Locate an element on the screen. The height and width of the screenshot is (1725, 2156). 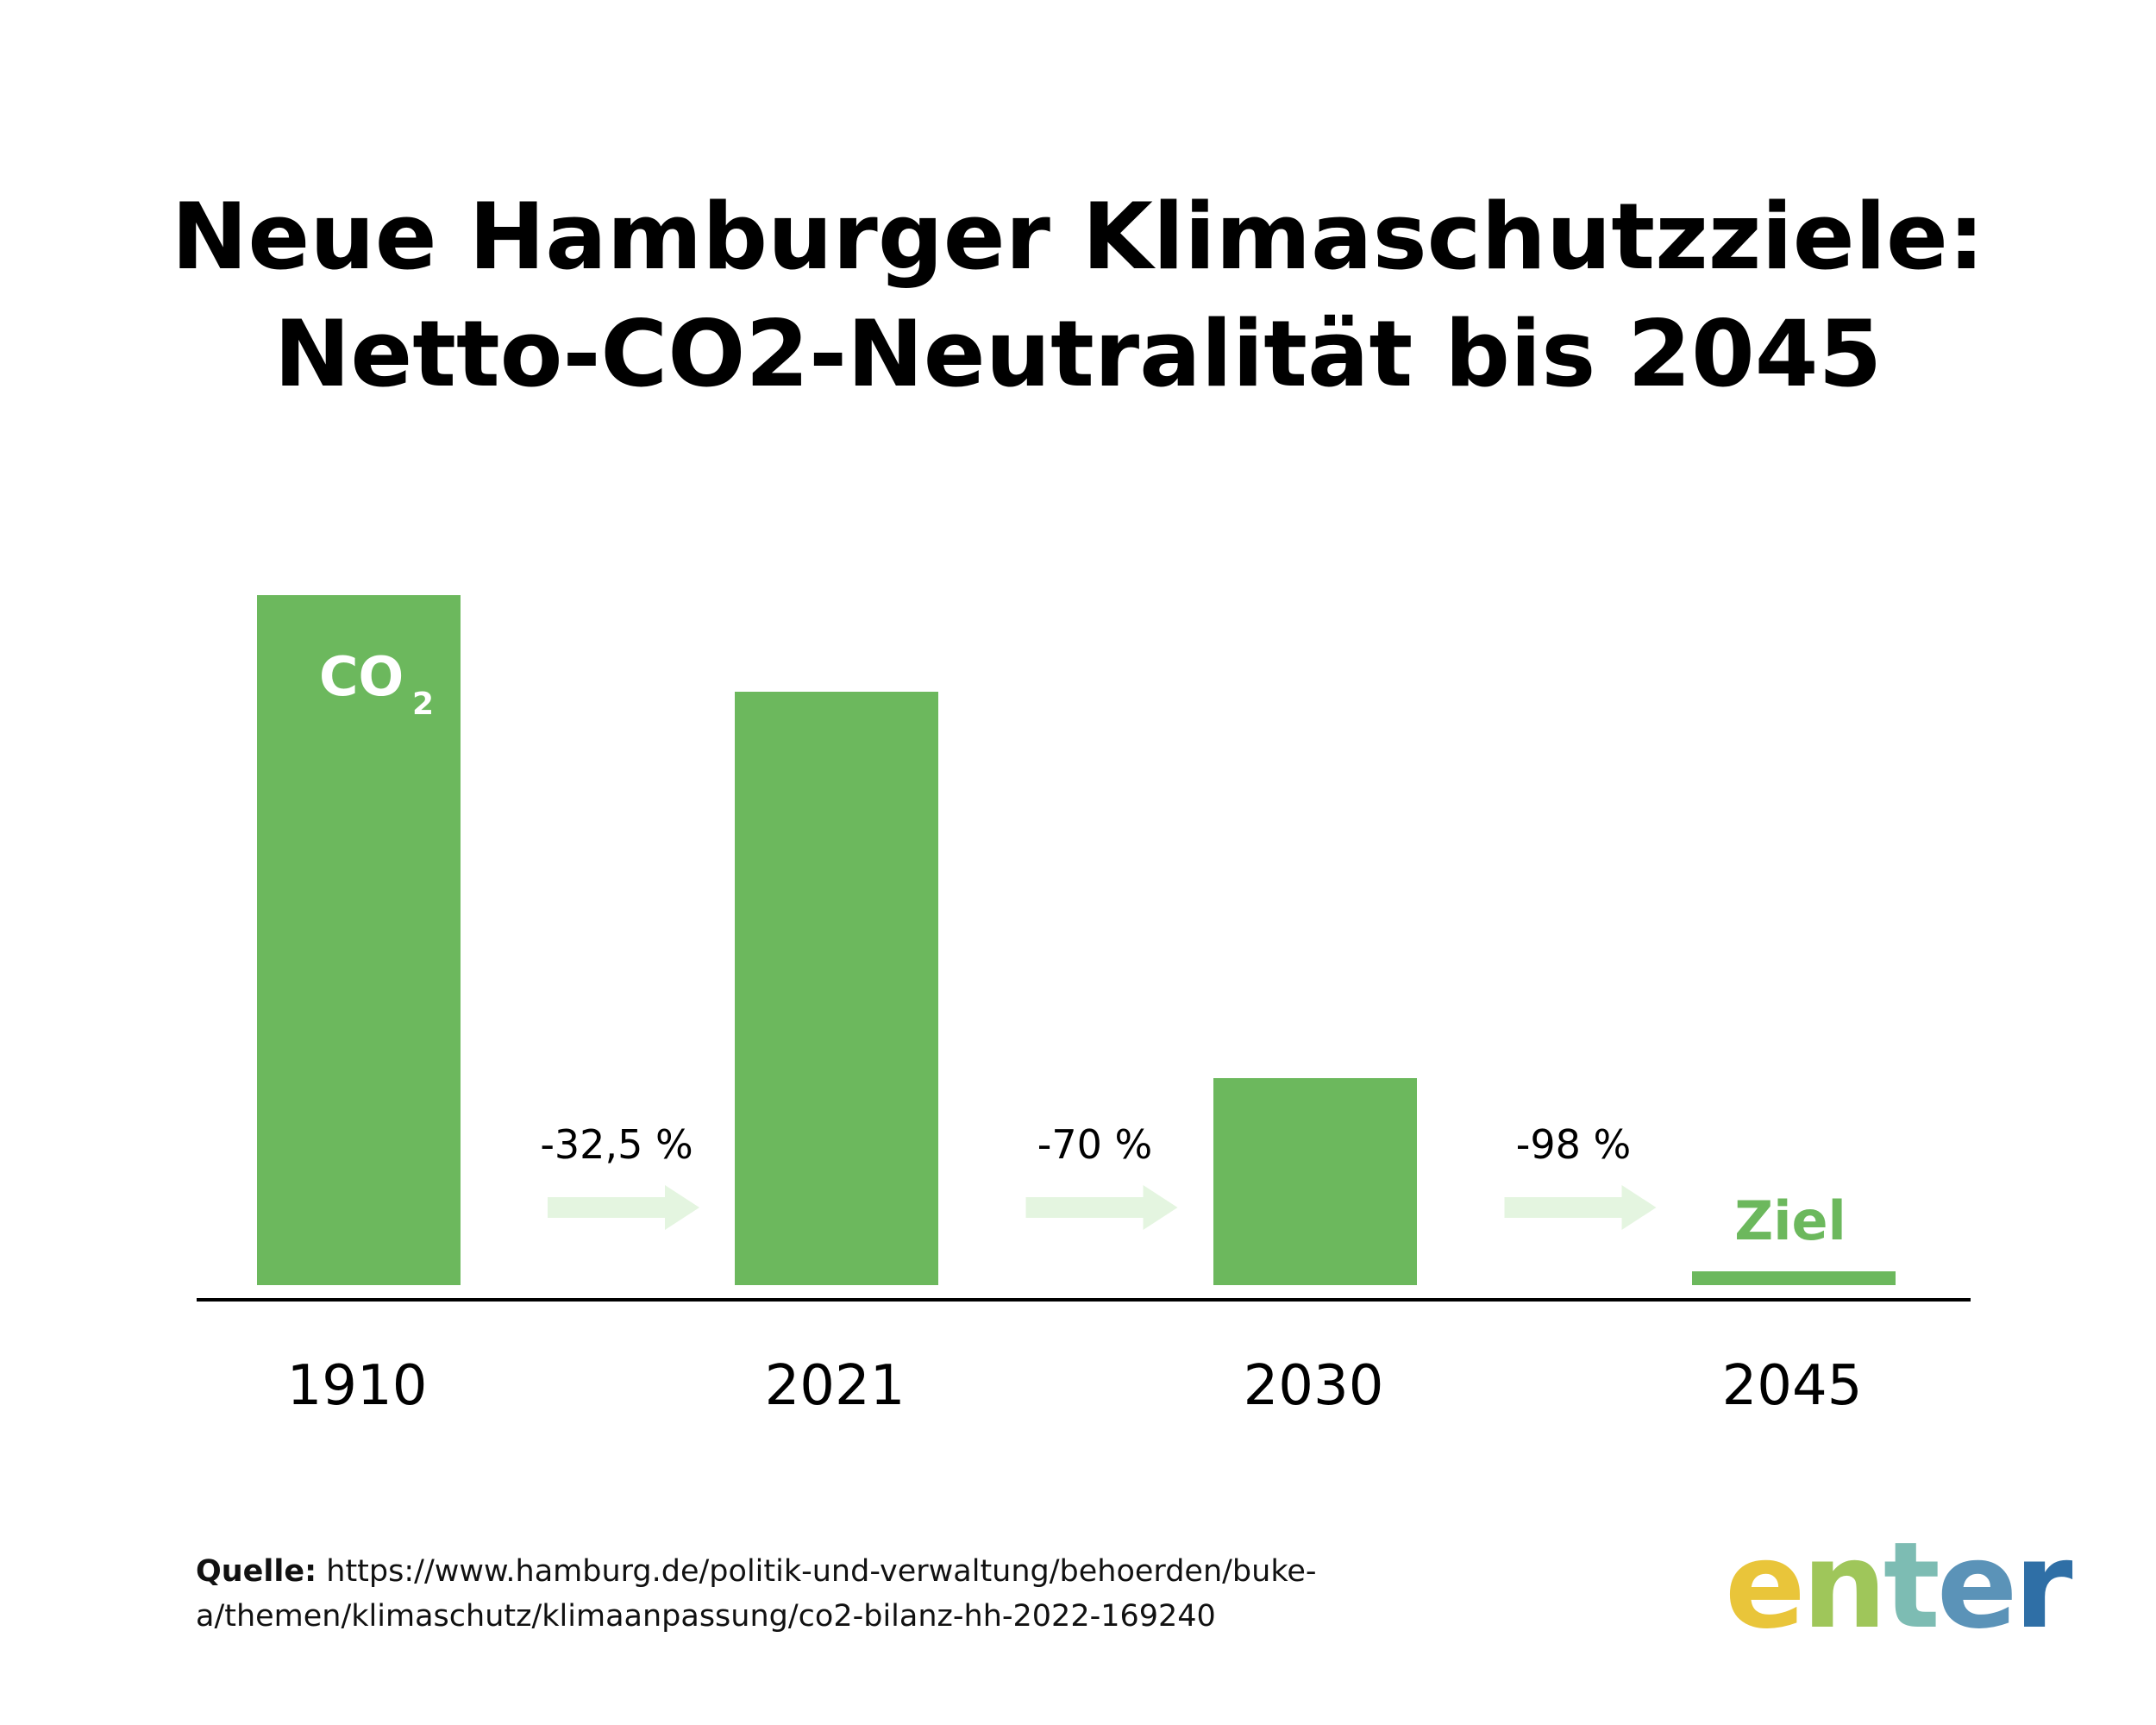
chart-title-line2: Netto-CO2-Neutralität bis 2045 is located at coordinates (1078, 354).